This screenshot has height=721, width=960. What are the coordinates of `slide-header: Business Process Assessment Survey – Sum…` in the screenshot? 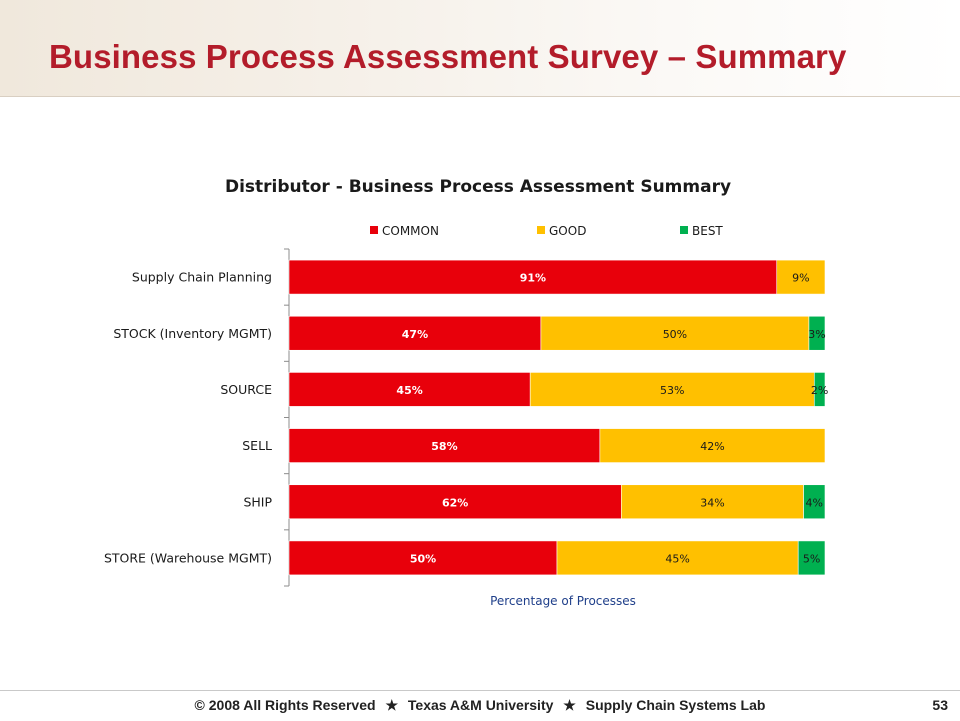 It's located at (480, 48).